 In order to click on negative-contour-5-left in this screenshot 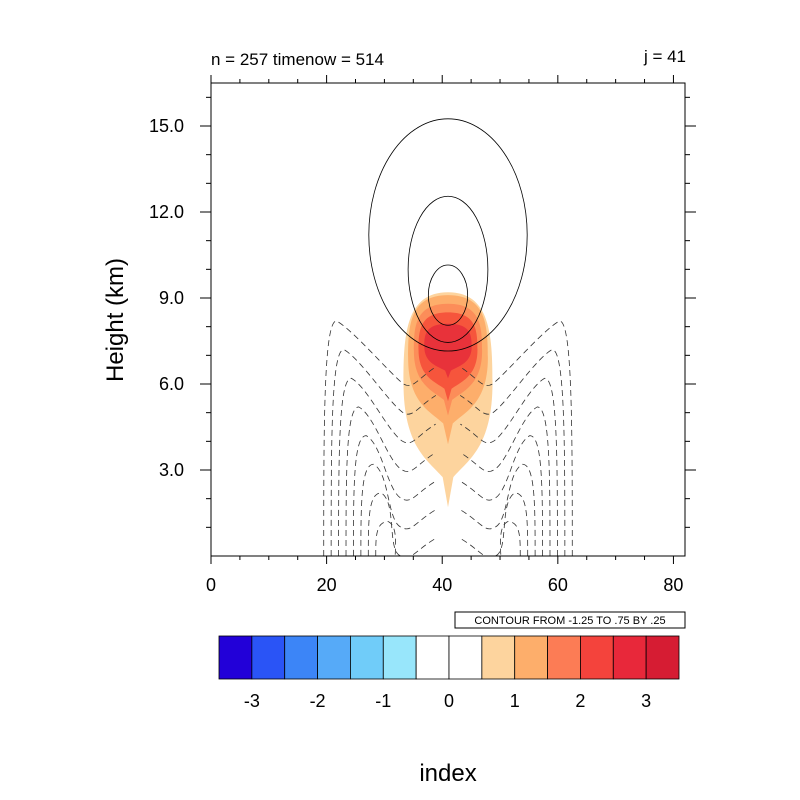, I will do `click(398, 509)`.